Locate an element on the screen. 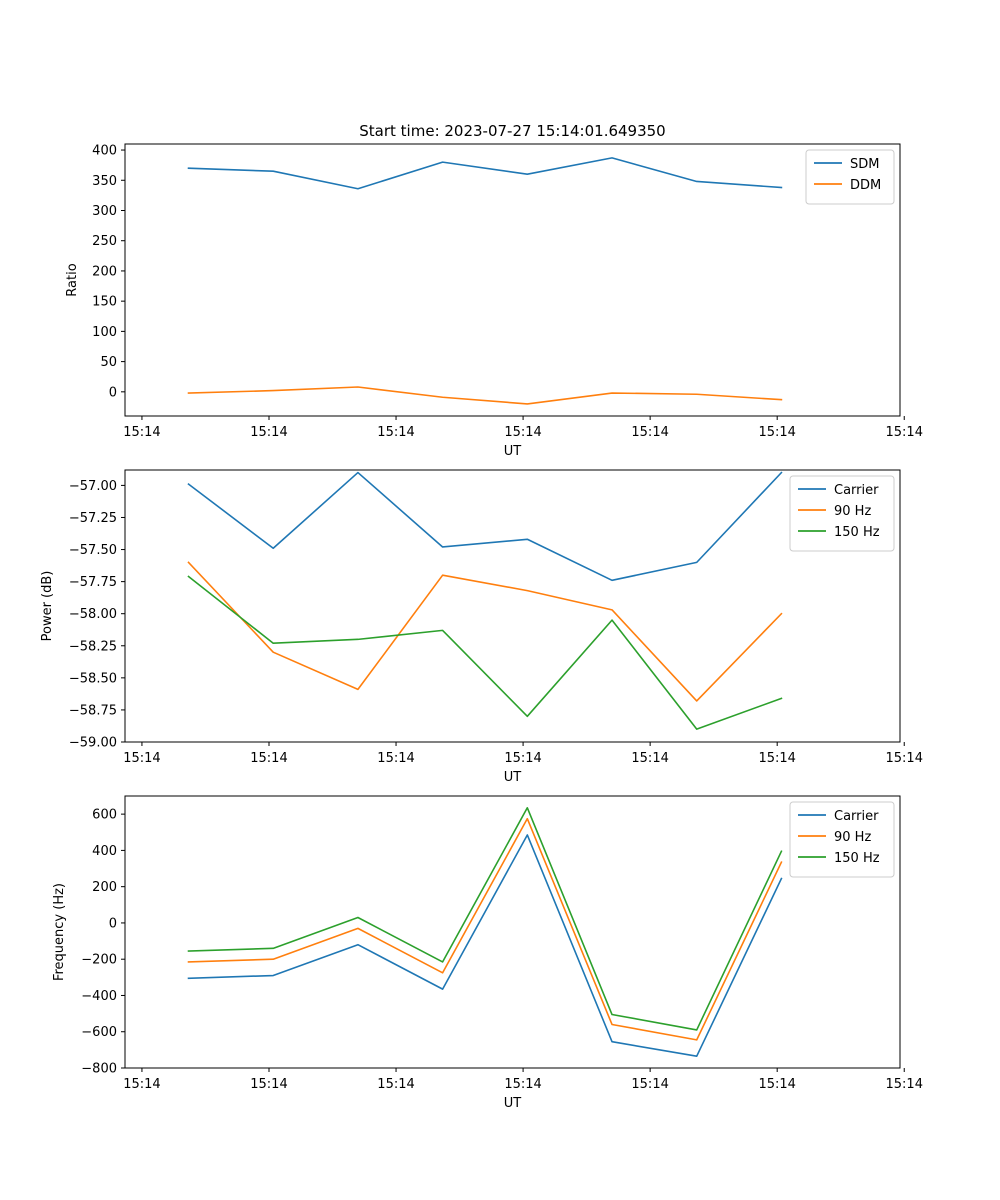  y-tick-label: 50 is located at coordinates (108, 362).